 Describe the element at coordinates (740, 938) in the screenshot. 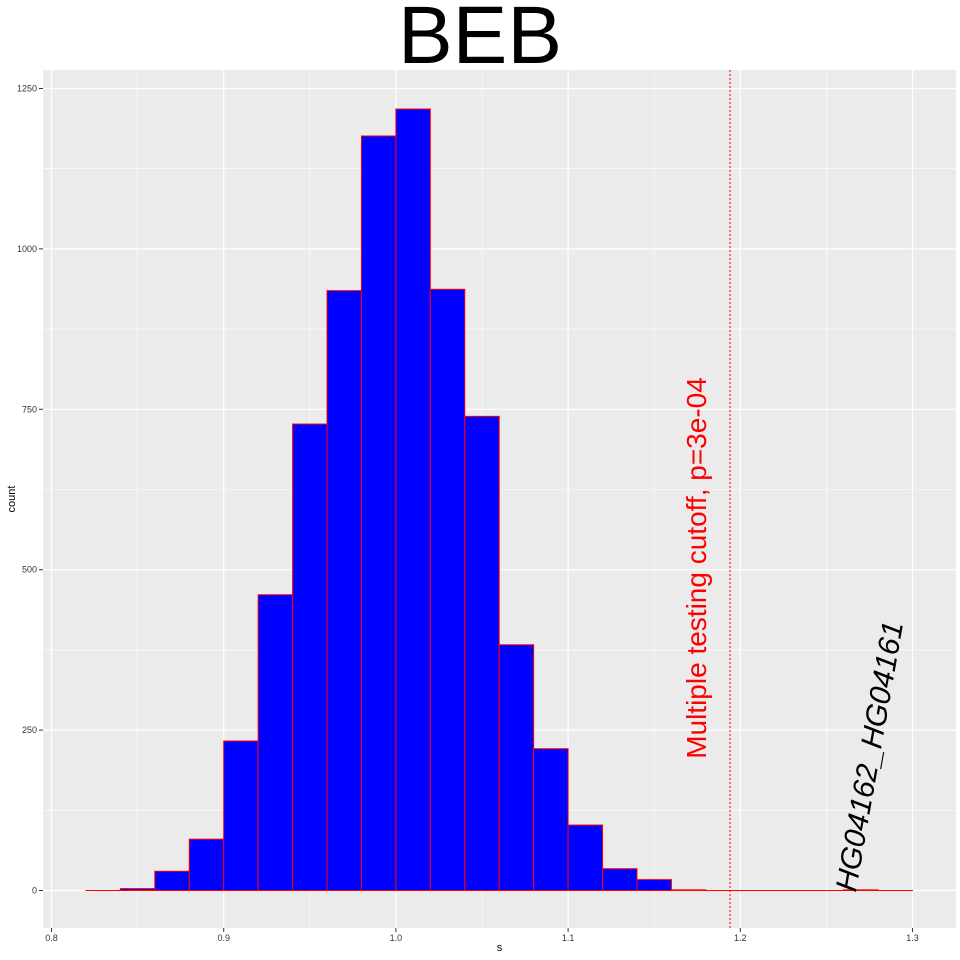

I see `x-tick-label: 1.2` at that location.